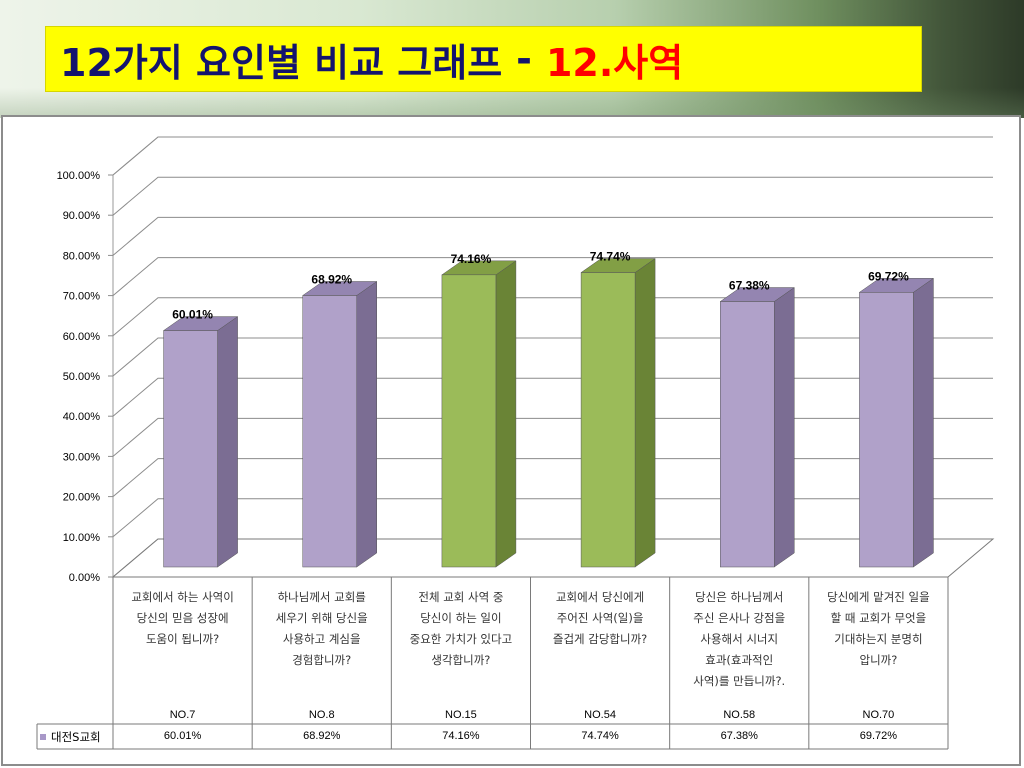  What do you see at coordinates (878, 736) in the screenshot?
I see `table-value: 69.72%` at bounding box center [878, 736].